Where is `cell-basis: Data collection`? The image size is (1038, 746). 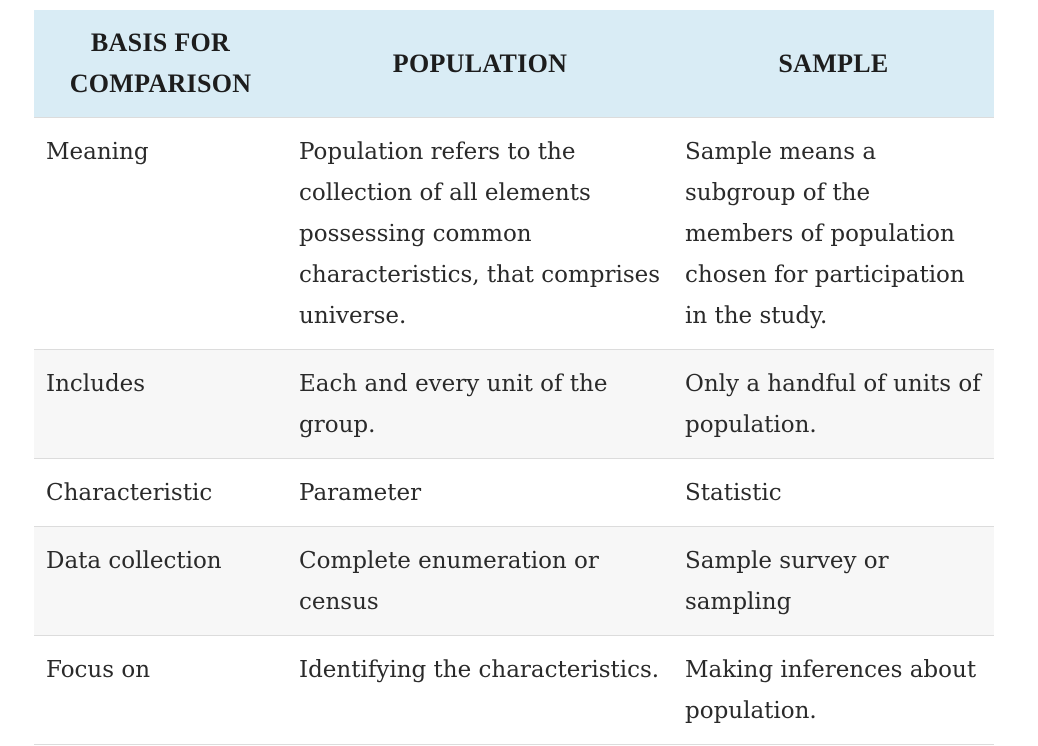
cell-basis: Data collection is located at coordinates (160, 580).